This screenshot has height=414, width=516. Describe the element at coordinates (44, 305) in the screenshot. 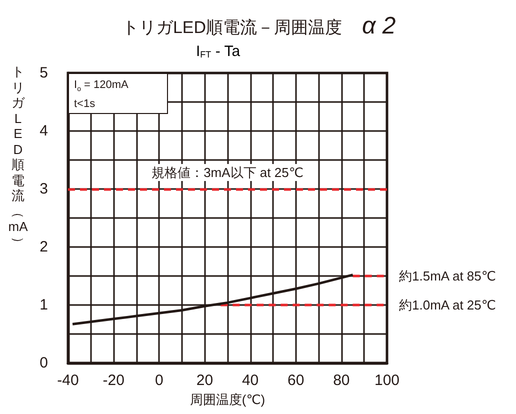

I see `y-tick-label: 1` at that location.